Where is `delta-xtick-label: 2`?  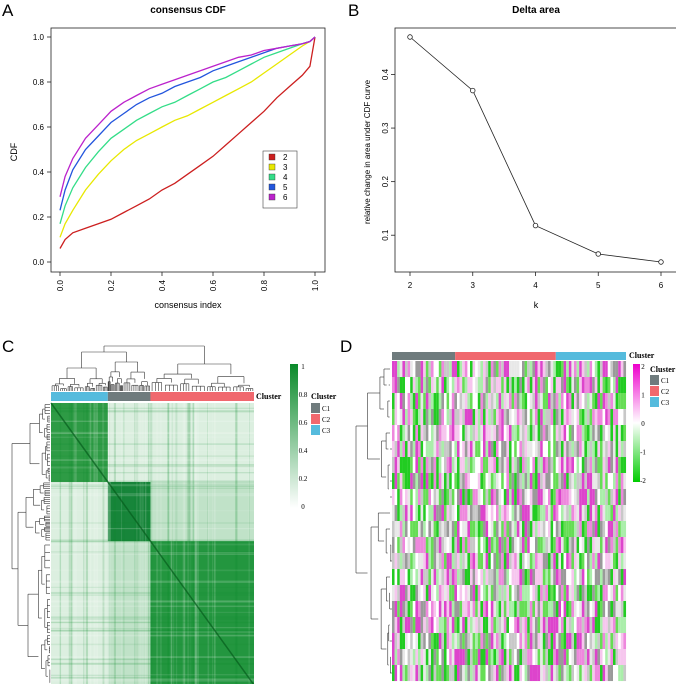 delta-xtick-label: 2 is located at coordinates (410, 285).